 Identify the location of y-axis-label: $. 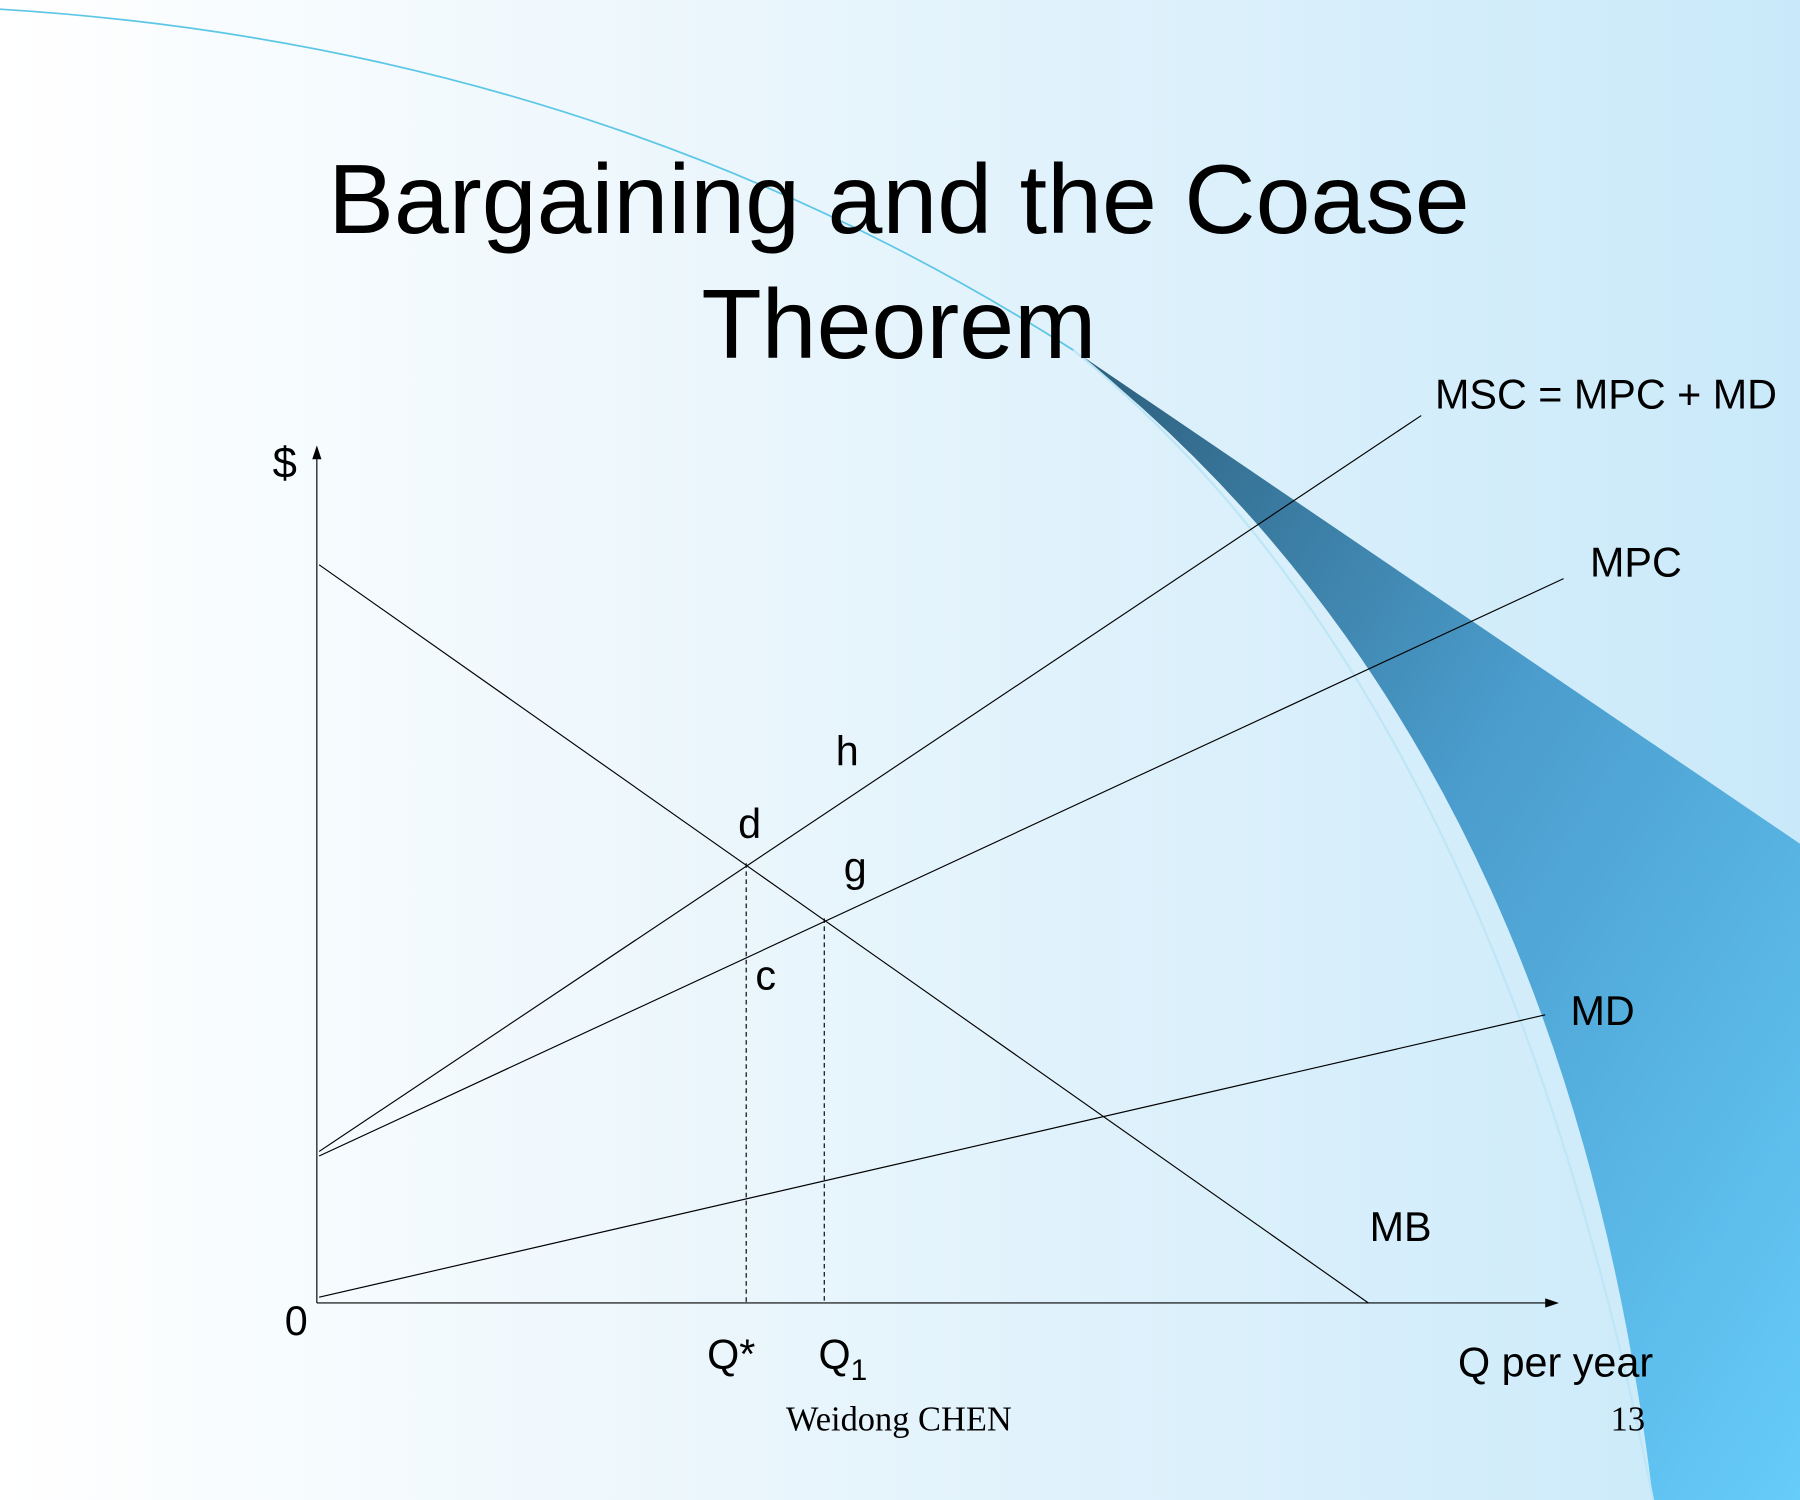
(285, 464).